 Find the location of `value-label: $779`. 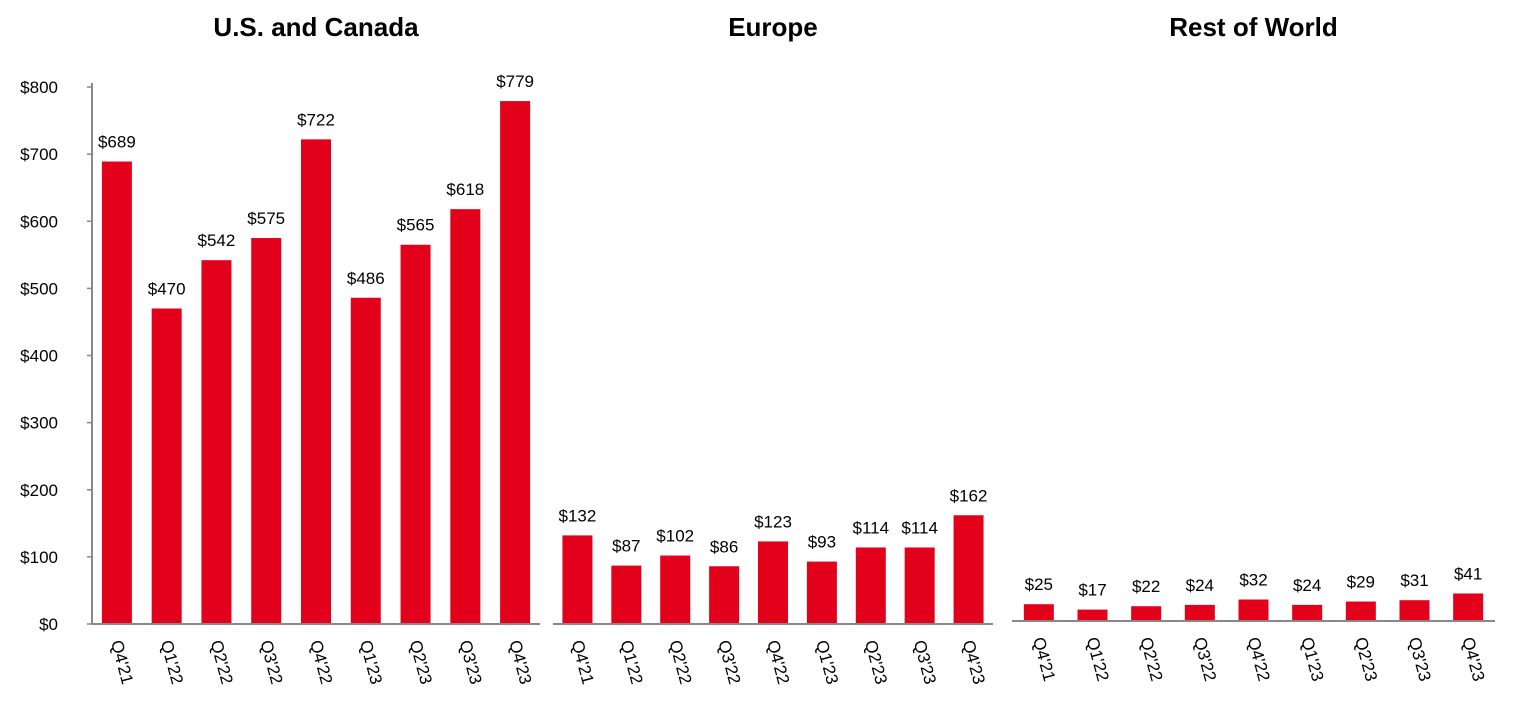

value-label: $779 is located at coordinates (515, 81).